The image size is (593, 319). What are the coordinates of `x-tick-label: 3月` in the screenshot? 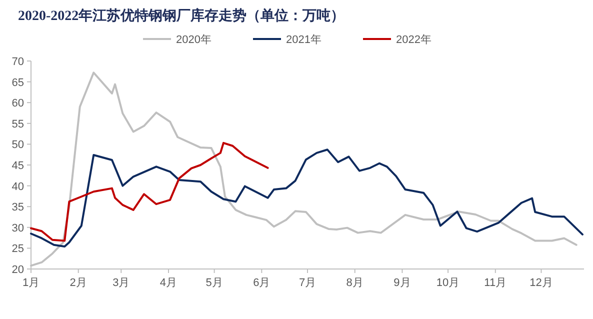 It's located at (121, 283).